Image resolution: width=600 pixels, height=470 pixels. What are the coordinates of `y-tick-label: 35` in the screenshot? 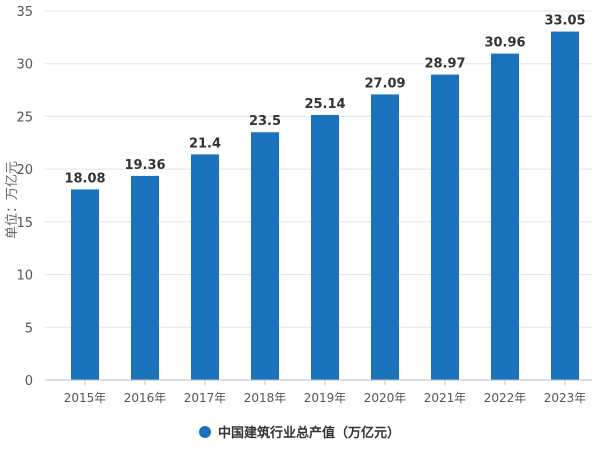 It's located at (24, 12).